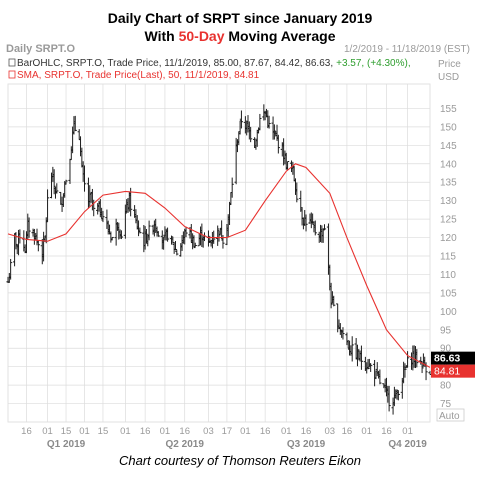  What do you see at coordinates (448, 312) in the screenshot?
I see `y-tick-label: 100` at bounding box center [448, 312].